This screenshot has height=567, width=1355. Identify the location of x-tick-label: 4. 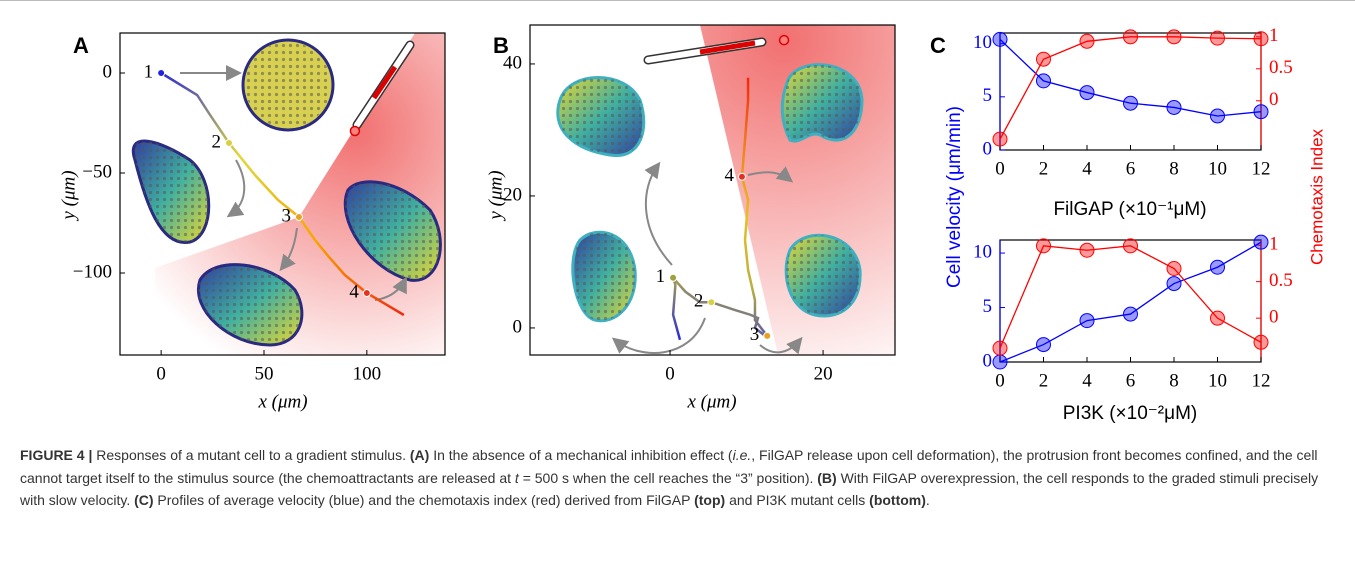
(1087, 168).